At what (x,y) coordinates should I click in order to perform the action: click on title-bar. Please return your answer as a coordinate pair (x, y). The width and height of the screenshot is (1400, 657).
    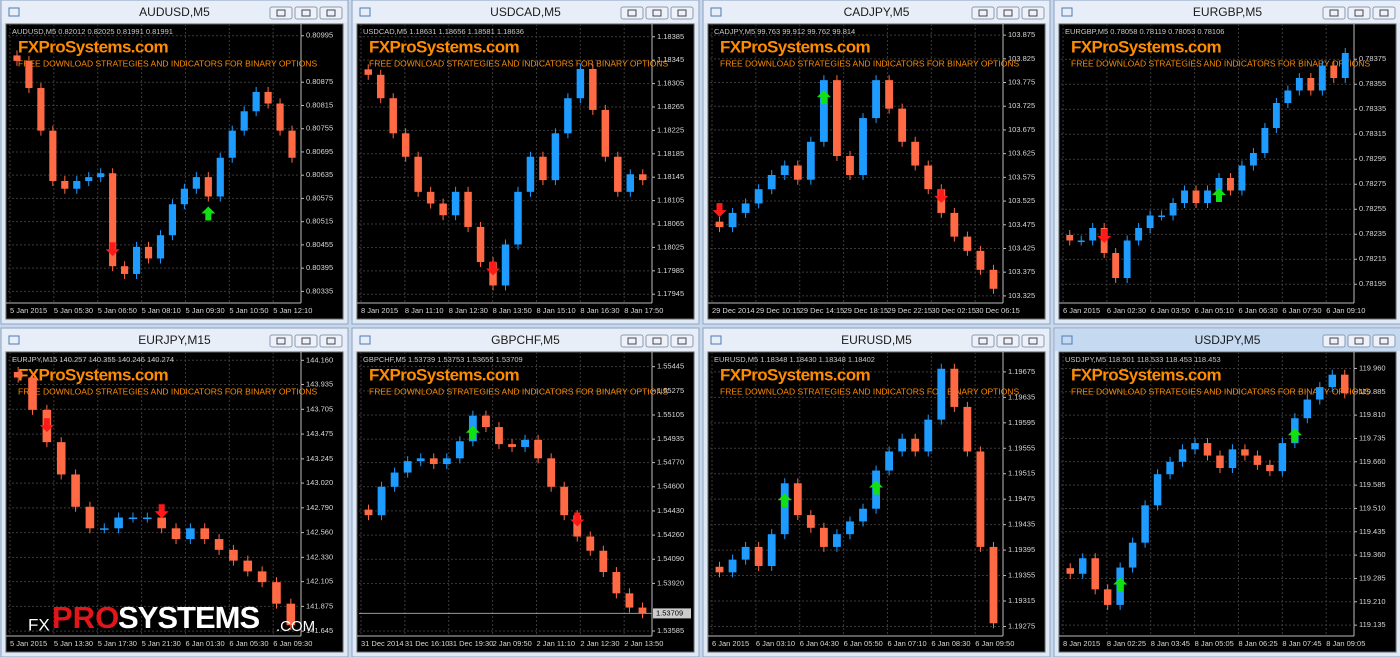
    Looking at the image, I should click on (1227, 12).